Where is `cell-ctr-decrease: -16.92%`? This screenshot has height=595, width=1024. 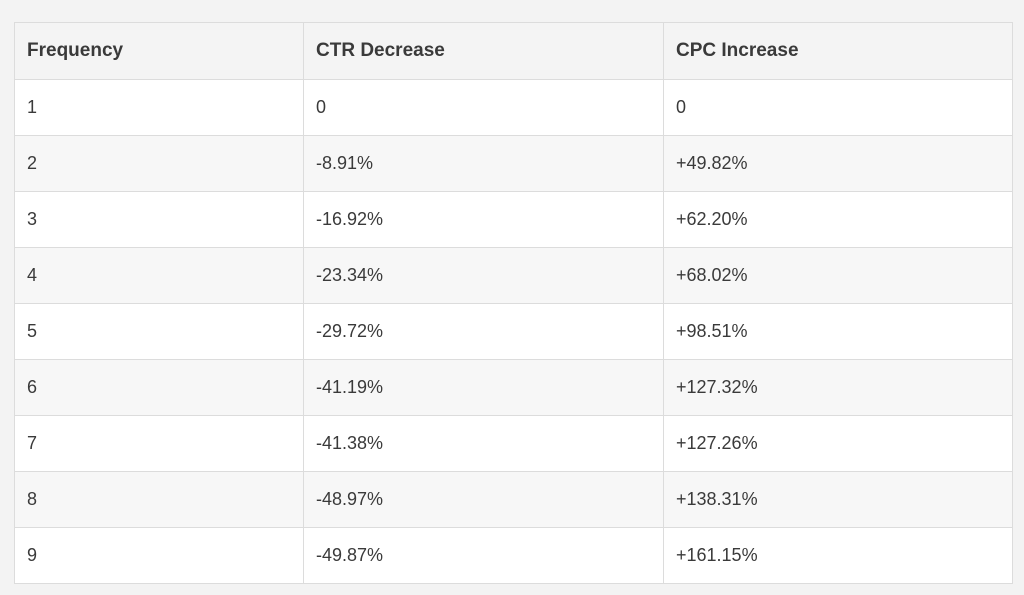 cell-ctr-decrease: -16.92% is located at coordinates (483, 219).